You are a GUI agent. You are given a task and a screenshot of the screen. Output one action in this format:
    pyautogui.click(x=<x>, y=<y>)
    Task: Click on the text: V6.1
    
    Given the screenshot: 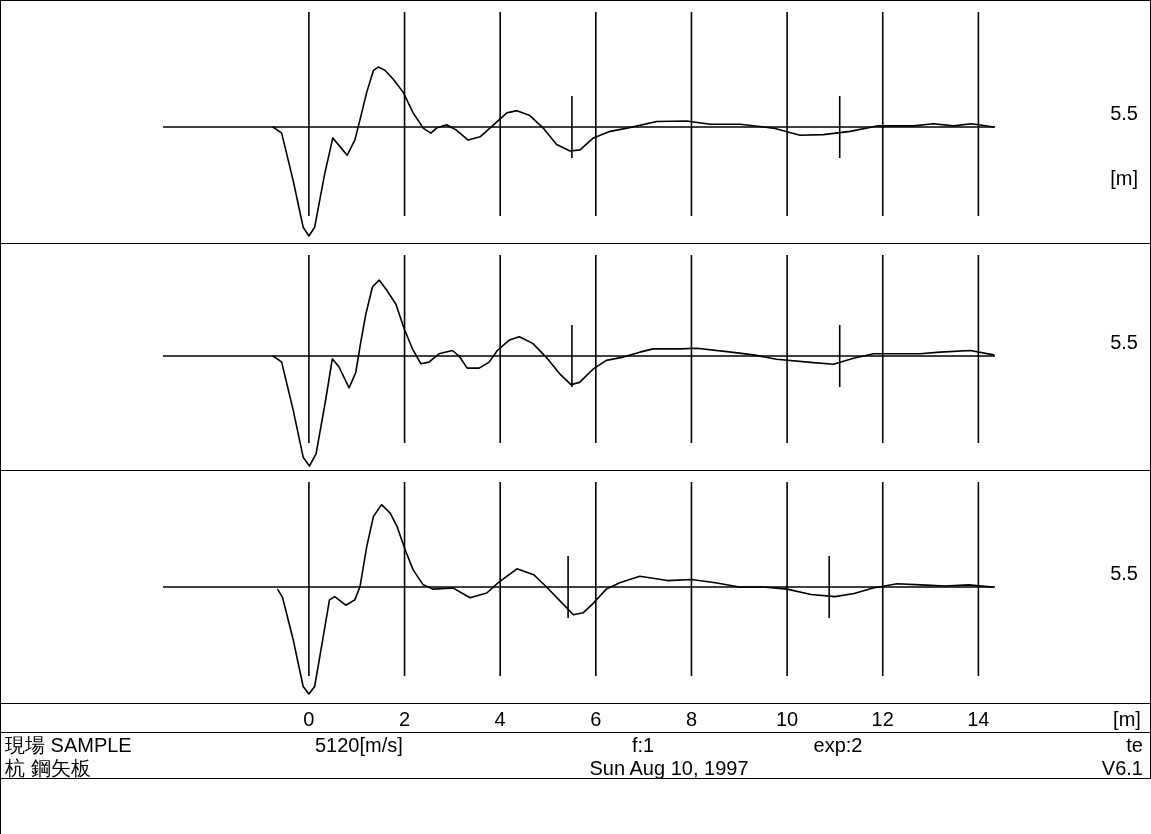 What is the action you would take?
    pyautogui.click(x=1122, y=768)
    